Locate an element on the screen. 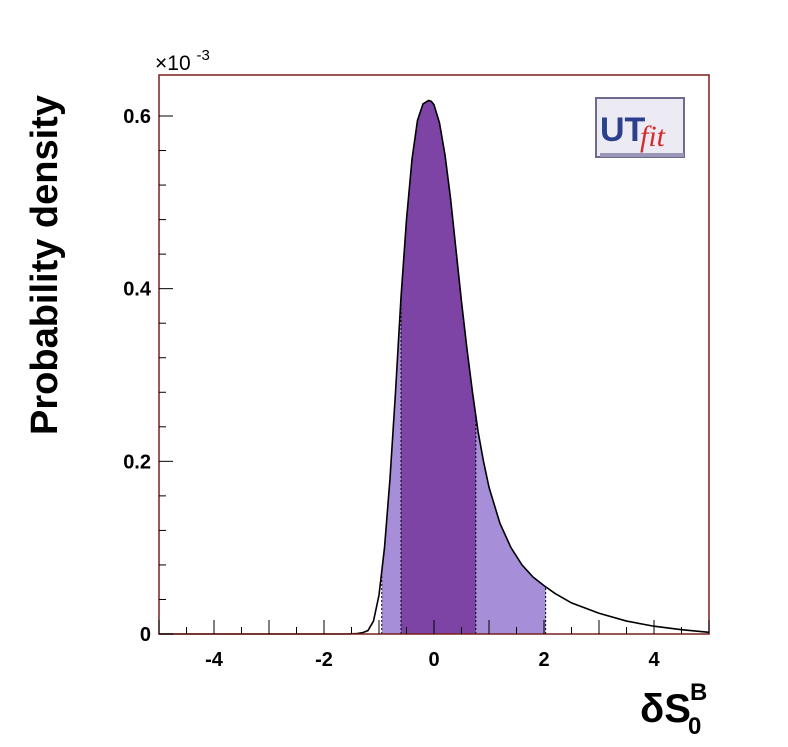 The width and height of the screenshot is (788, 747). y-tick-label: 0.6 is located at coordinates (137, 117).